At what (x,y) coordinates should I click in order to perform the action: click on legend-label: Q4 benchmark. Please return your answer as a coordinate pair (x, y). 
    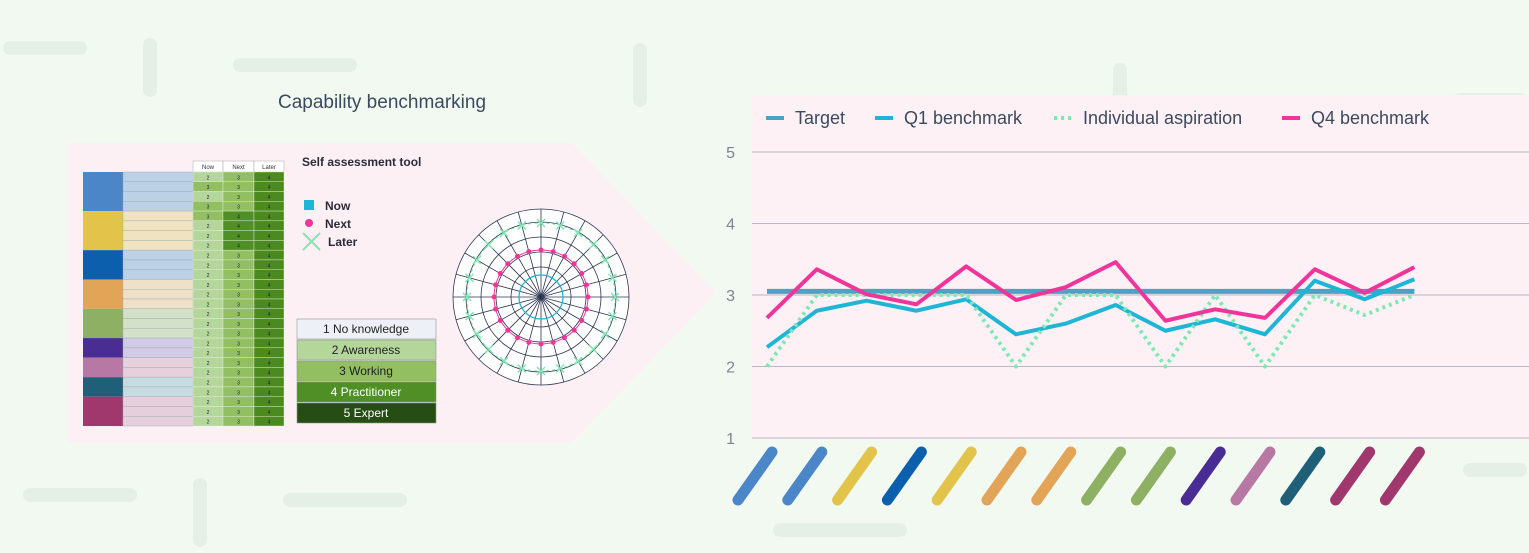
    Looking at the image, I should click on (1370, 118).